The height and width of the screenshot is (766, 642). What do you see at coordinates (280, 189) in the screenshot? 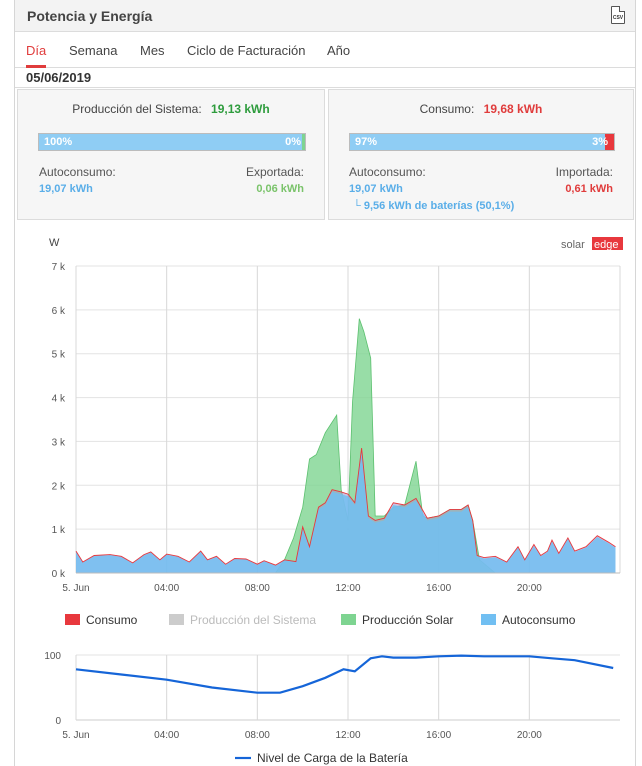
I see `export-value: 0,06 kWh` at bounding box center [280, 189].